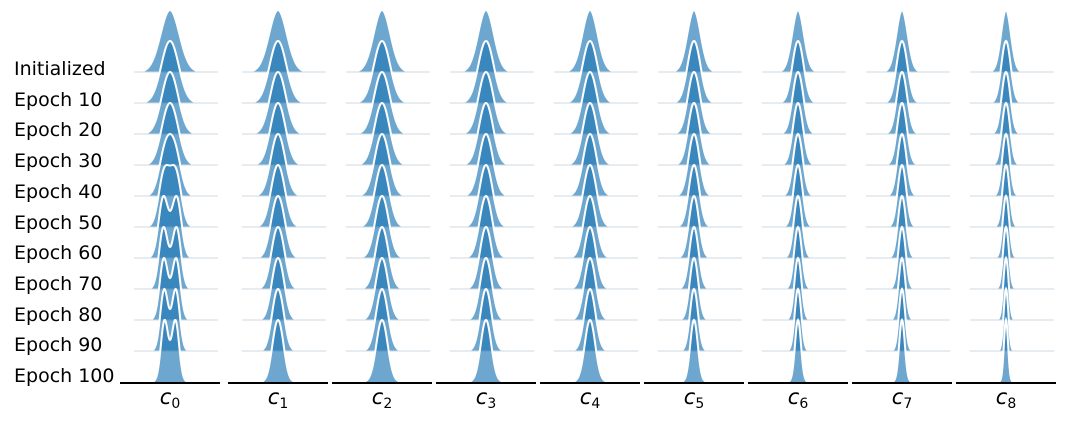 The height and width of the screenshot is (427, 1072). What do you see at coordinates (58, 253) in the screenshot?
I see `row-label: Epoch 60` at bounding box center [58, 253].